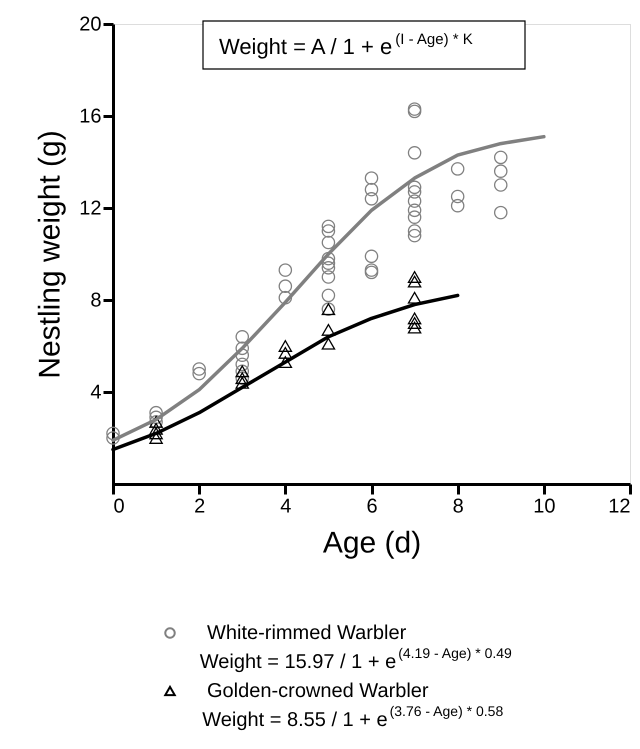 This screenshot has height=749, width=640. What do you see at coordinates (318, 691) in the screenshot?
I see `legend-label: Golden-crowned Warbler` at bounding box center [318, 691].